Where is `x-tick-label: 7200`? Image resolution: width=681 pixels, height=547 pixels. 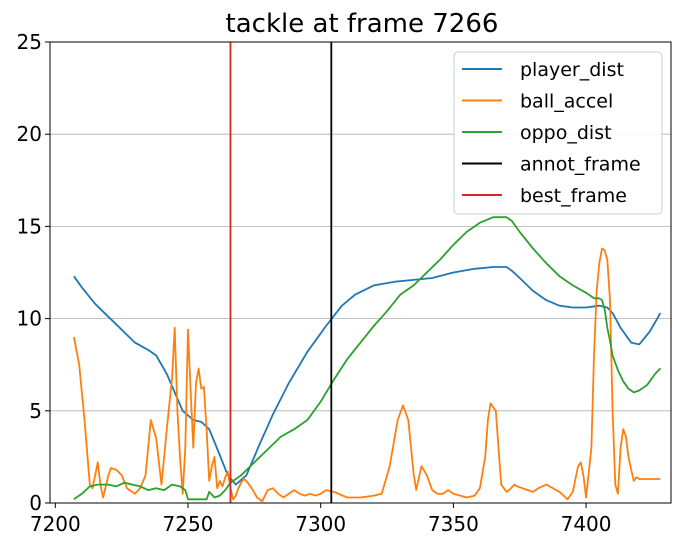 x-tick-label: 7200 is located at coordinates (55, 524).